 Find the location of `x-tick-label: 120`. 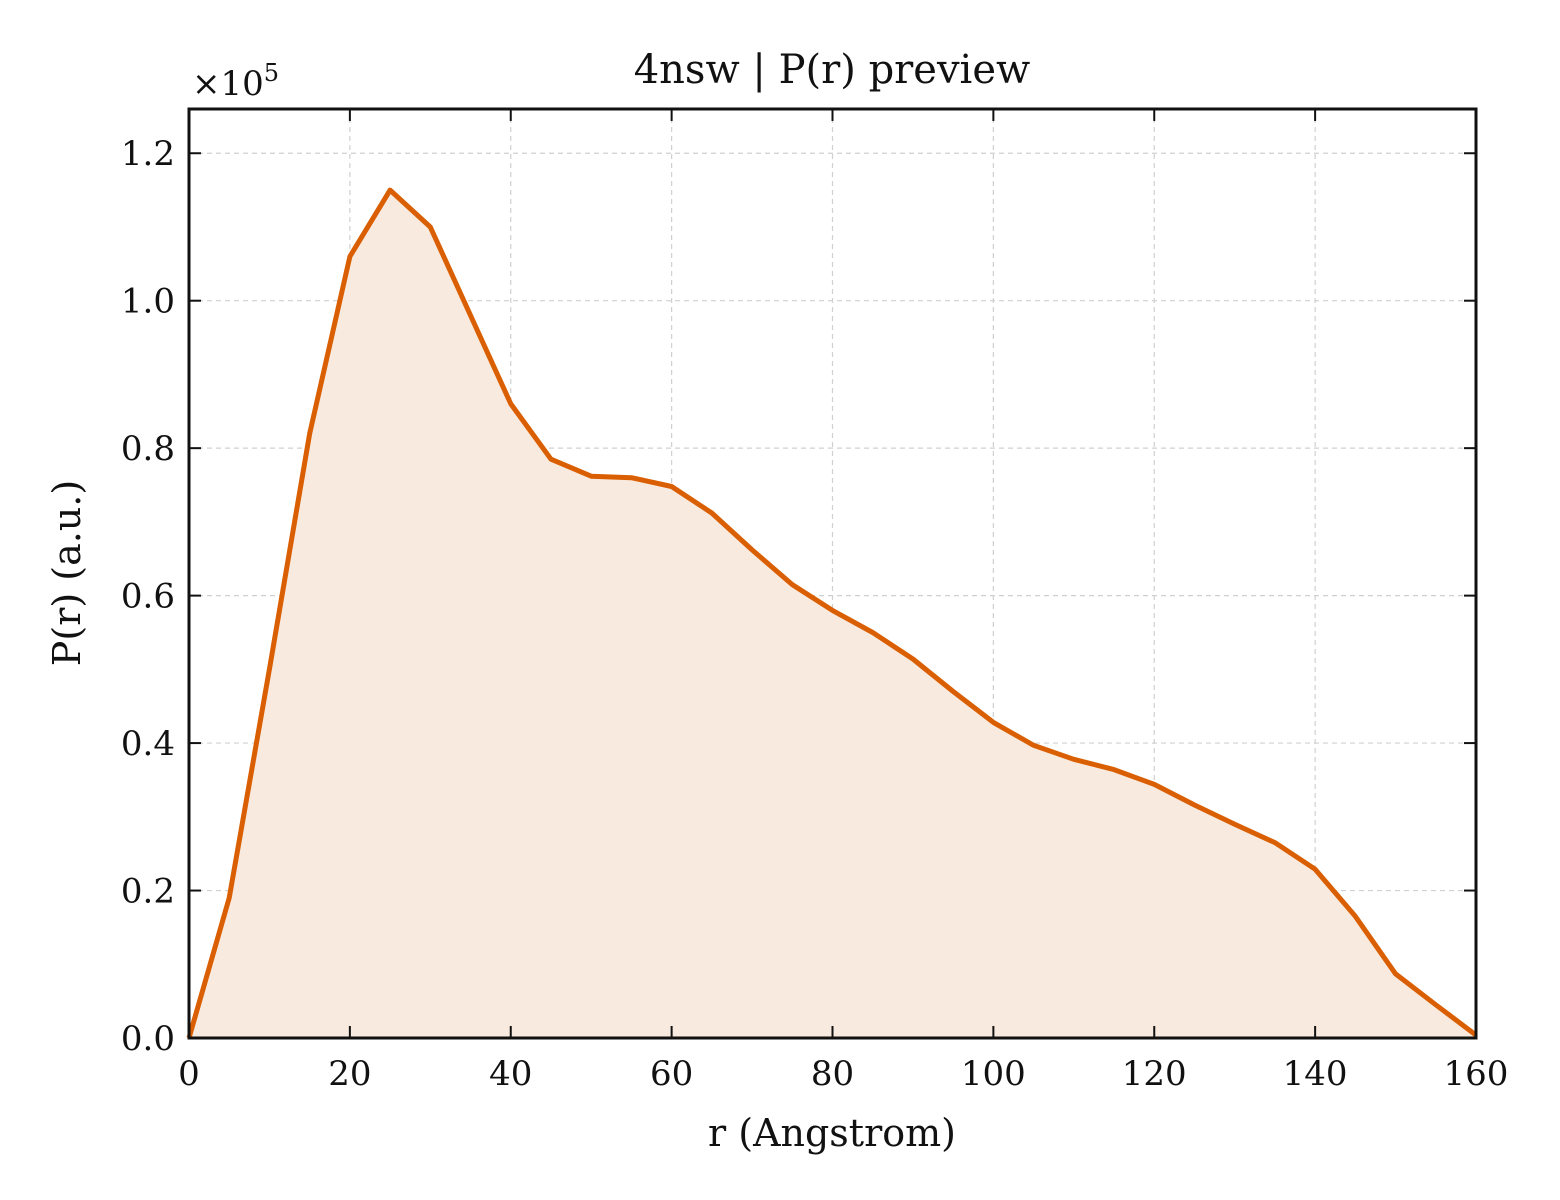

x-tick-label: 120 is located at coordinates (1154, 1074).